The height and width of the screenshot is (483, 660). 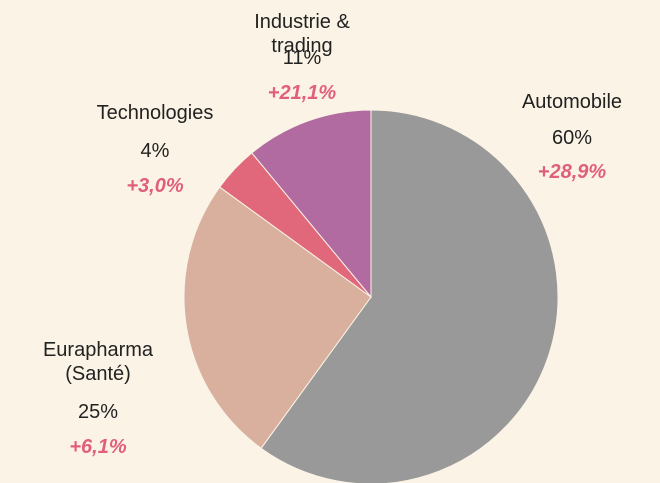 What do you see at coordinates (302, 93) in the screenshot?
I see `growth-label: +21,1%` at bounding box center [302, 93].